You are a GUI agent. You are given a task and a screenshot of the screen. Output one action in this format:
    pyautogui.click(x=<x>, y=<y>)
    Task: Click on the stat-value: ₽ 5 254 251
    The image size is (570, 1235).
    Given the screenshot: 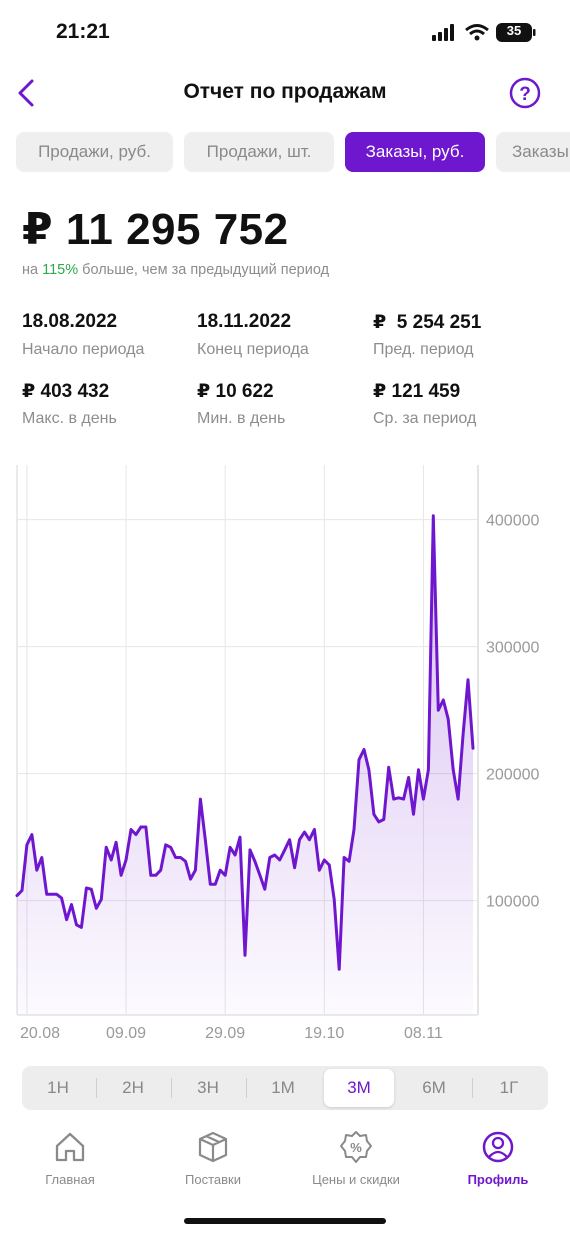 What is the action you would take?
    pyautogui.click(x=427, y=322)
    